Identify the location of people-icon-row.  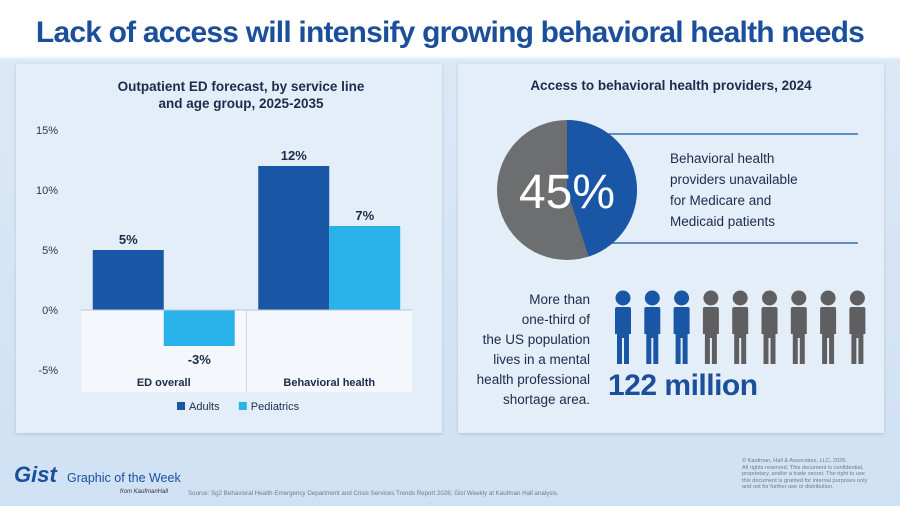
(740, 327).